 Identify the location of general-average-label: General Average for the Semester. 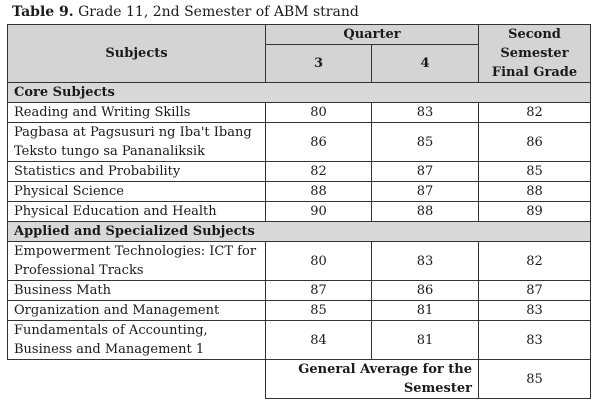
(372, 379).